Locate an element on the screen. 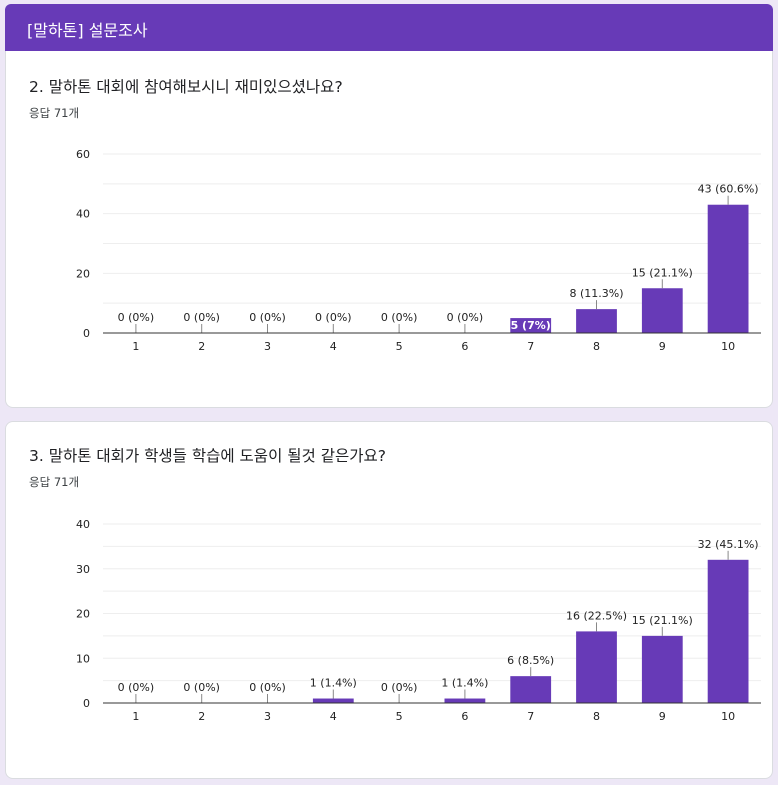  y-tick-label: 30 is located at coordinates (83, 569).